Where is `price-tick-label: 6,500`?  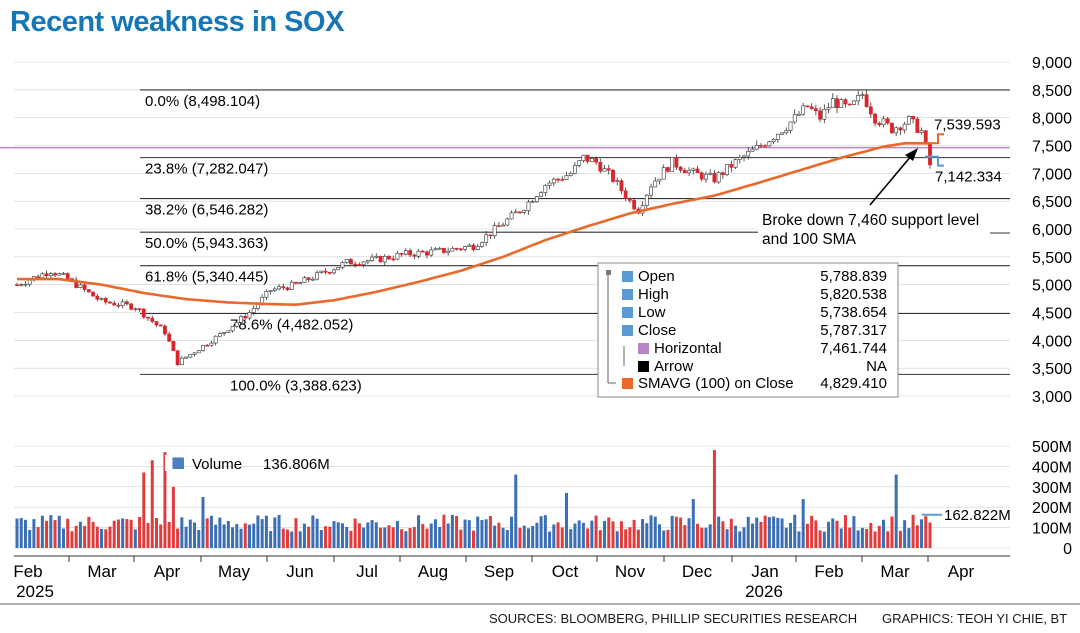
price-tick-label: 6,500 is located at coordinates (1052, 202).